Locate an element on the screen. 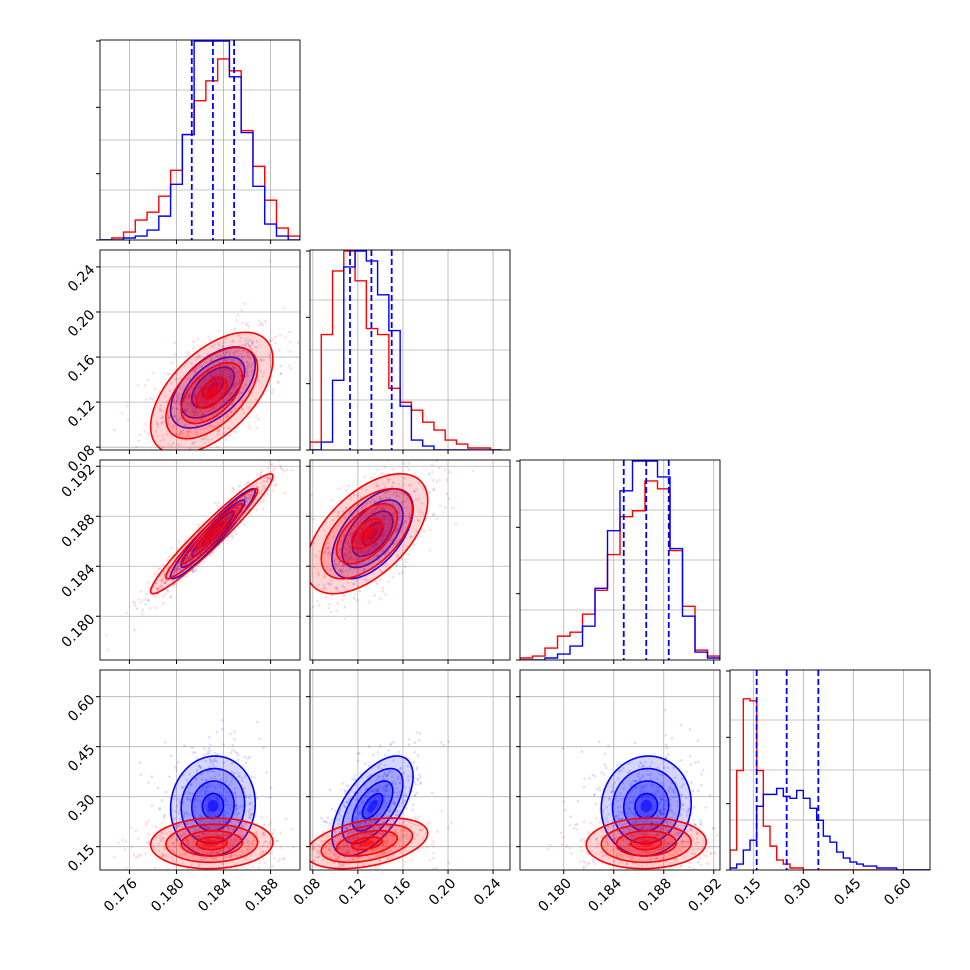 The width and height of the screenshot is (970, 970). density-core-red is located at coordinates (212, 393).